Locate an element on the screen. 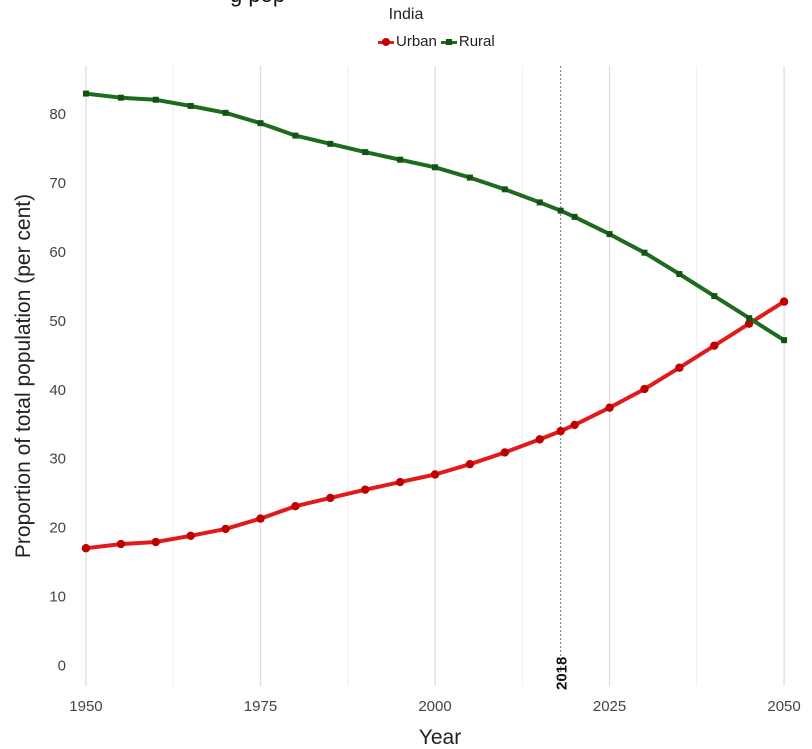  y-tick-label: 60 is located at coordinates (57, 252).